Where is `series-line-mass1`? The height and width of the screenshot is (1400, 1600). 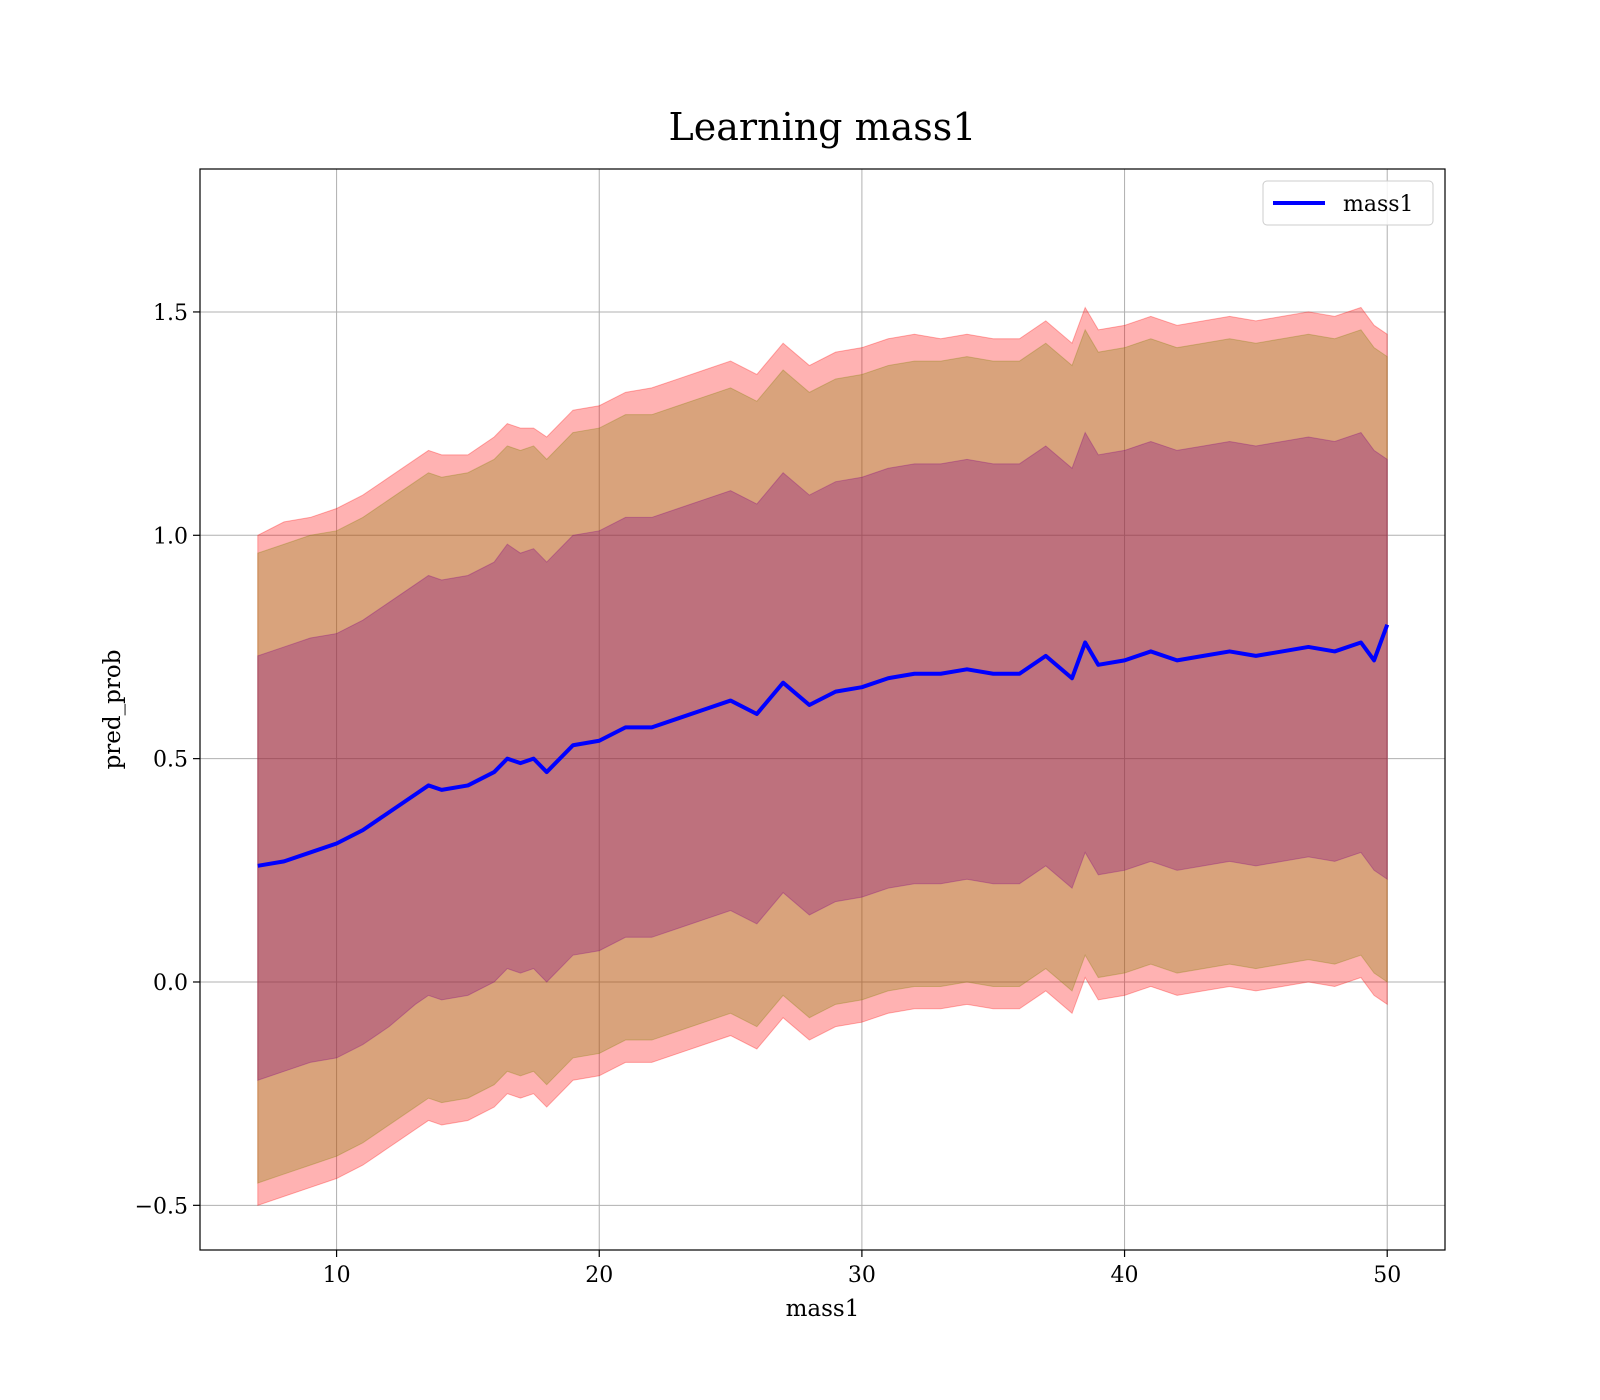
series-line-mass1 is located at coordinates (823, 745).